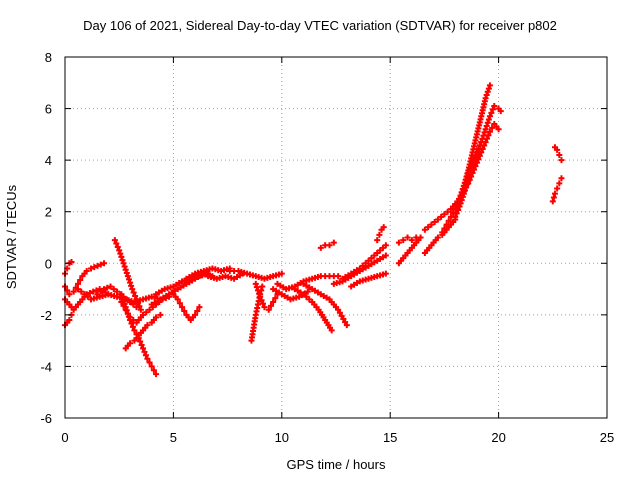 This screenshot has width=640, height=480. I want to click on y-tick-label: 8, so click(48, 57).